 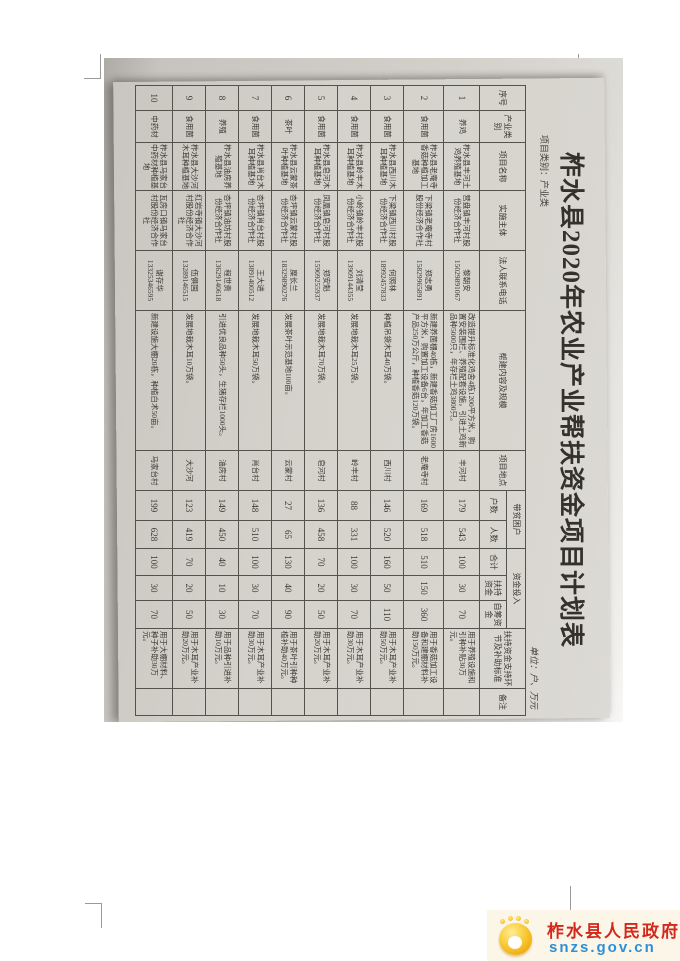 I want to click on cell-no: 7, so click(x=255, y=98).